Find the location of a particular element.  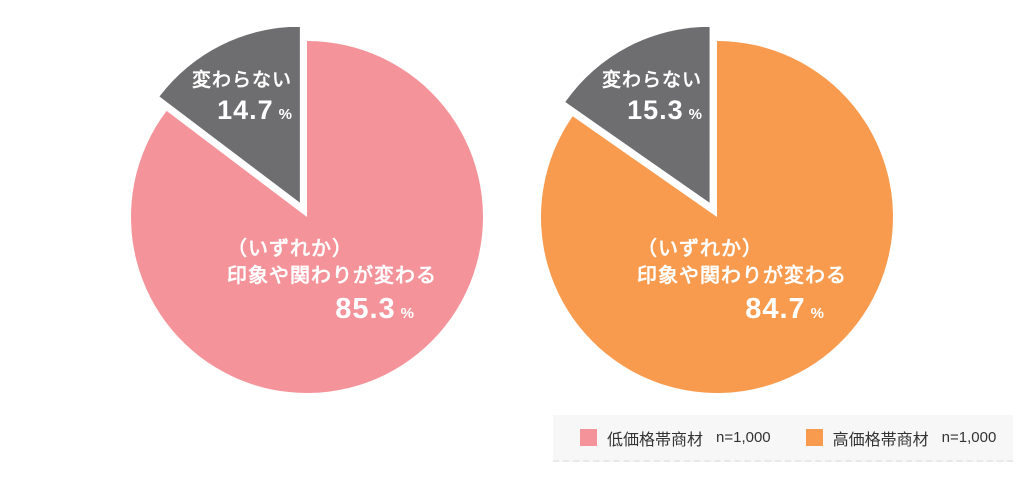

slice-value-changes-low: 85.3% is located at coordinates (320, 311).